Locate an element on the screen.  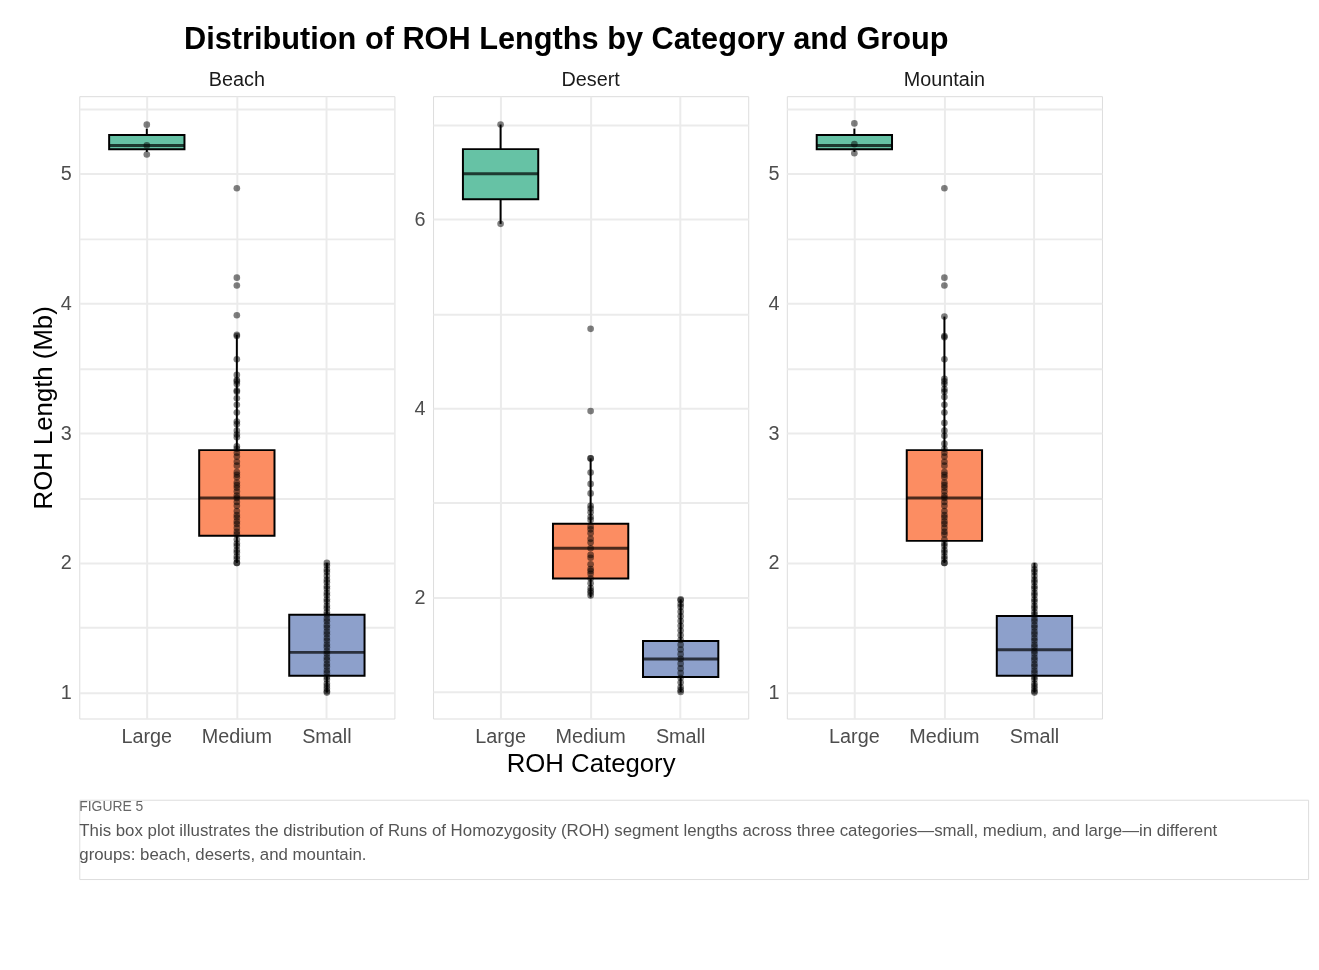
y-axis-title: ROH Length (Mb) is located at coordinates (42, 408).